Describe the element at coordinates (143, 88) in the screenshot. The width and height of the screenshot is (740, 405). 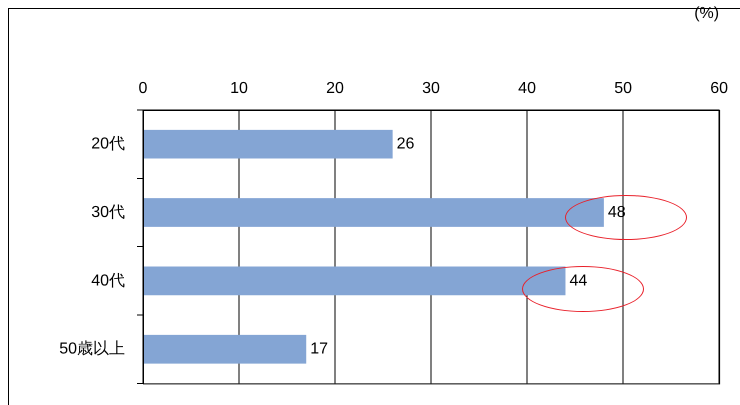
I see `x-tick-label: 0` at that location.